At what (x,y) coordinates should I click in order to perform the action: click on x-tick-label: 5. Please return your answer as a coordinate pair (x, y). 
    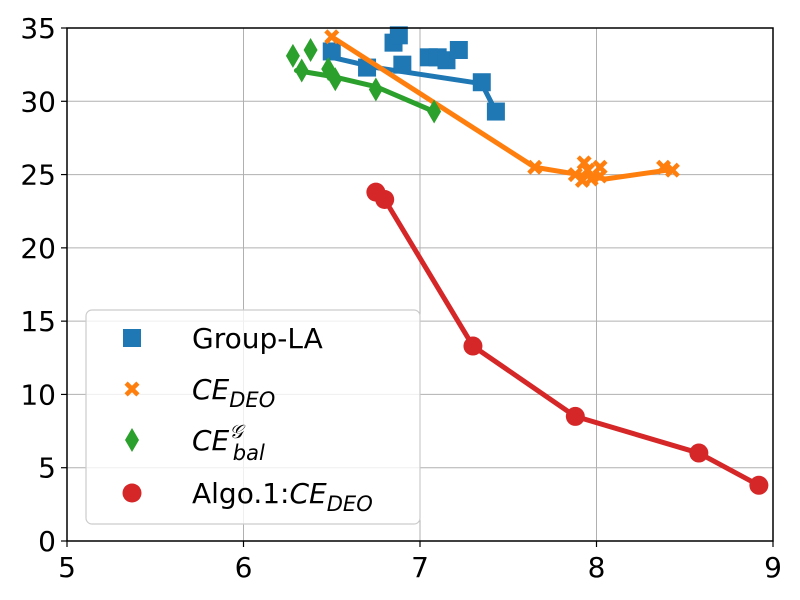
    Looking at the image, I should click on (67, 567).